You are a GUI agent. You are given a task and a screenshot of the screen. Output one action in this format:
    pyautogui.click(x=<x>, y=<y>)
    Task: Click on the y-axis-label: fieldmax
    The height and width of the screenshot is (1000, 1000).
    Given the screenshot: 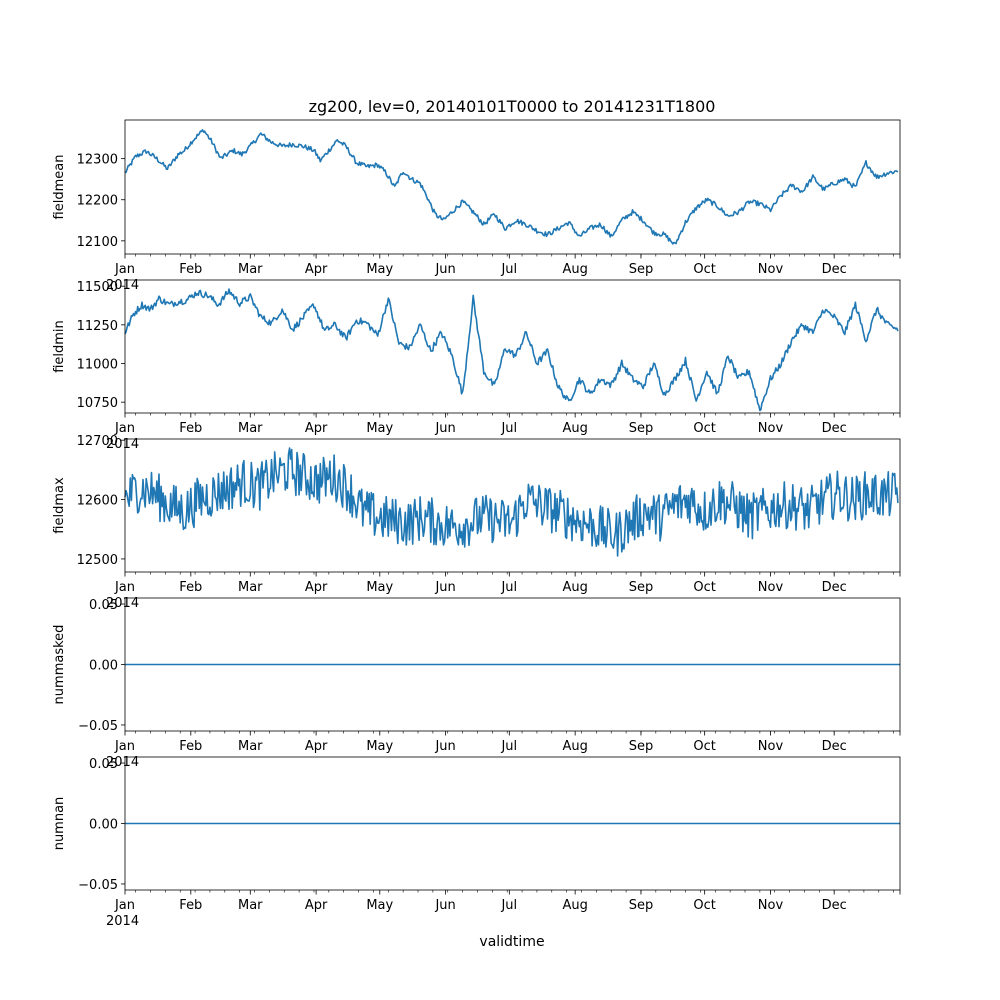 What is the action you would take?
    pyautogui.click(x=59, y=505)
    